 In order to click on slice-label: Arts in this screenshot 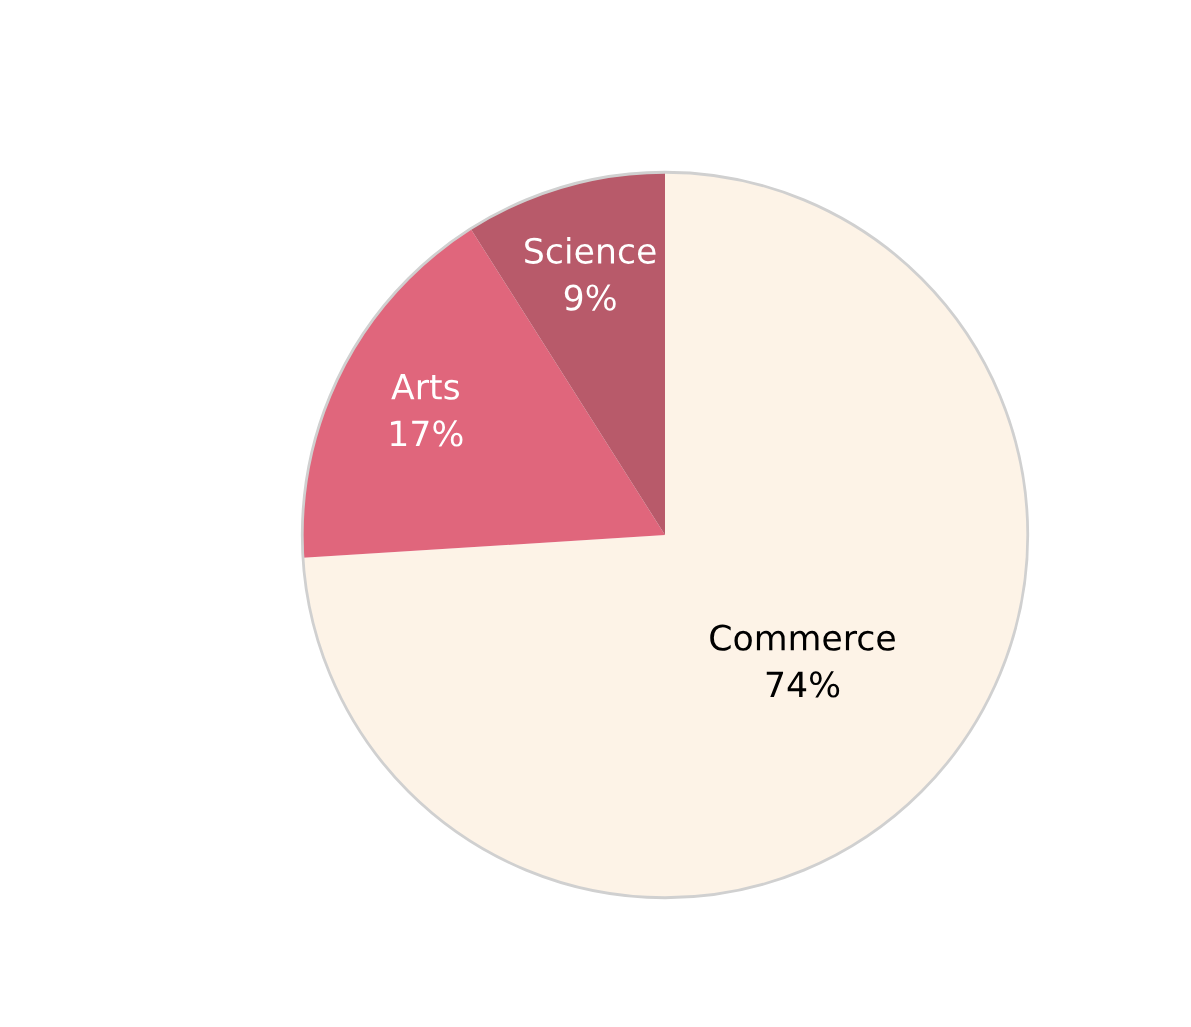, I will do `click(425, 387)`.